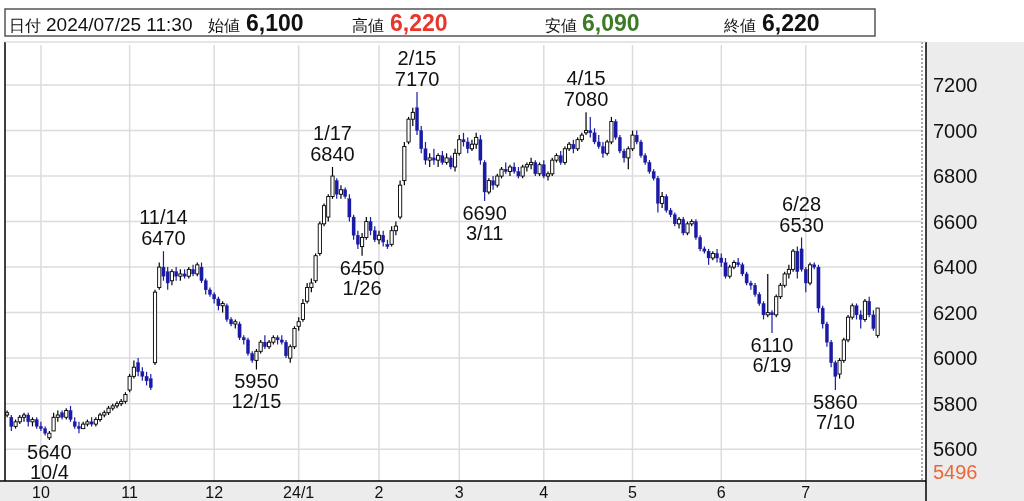 Image resolution: width=1024 pixels, height=501 pixels. What do you see at coordinates (955, 312) in the screenshot?
I see `y-tick-label: 6200` at bounding box center [955, 312].